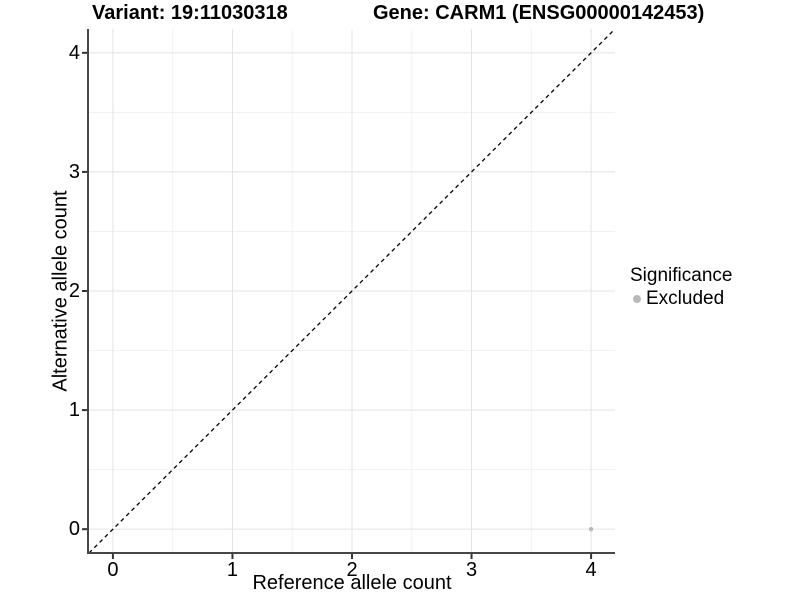  Describe the element at coordinates (190, 13) in the screenshot. I see `plot-title-variant: Variant: 19:11030318` at that location.